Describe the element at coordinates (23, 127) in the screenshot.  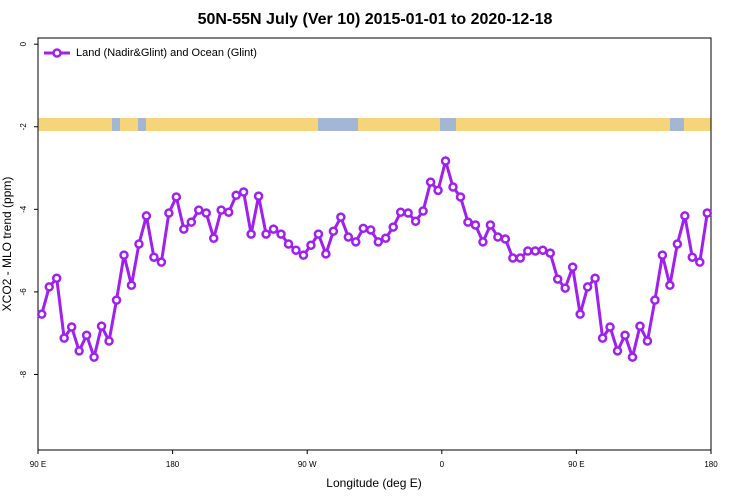
I see `y-tick-label: -2` at that location.